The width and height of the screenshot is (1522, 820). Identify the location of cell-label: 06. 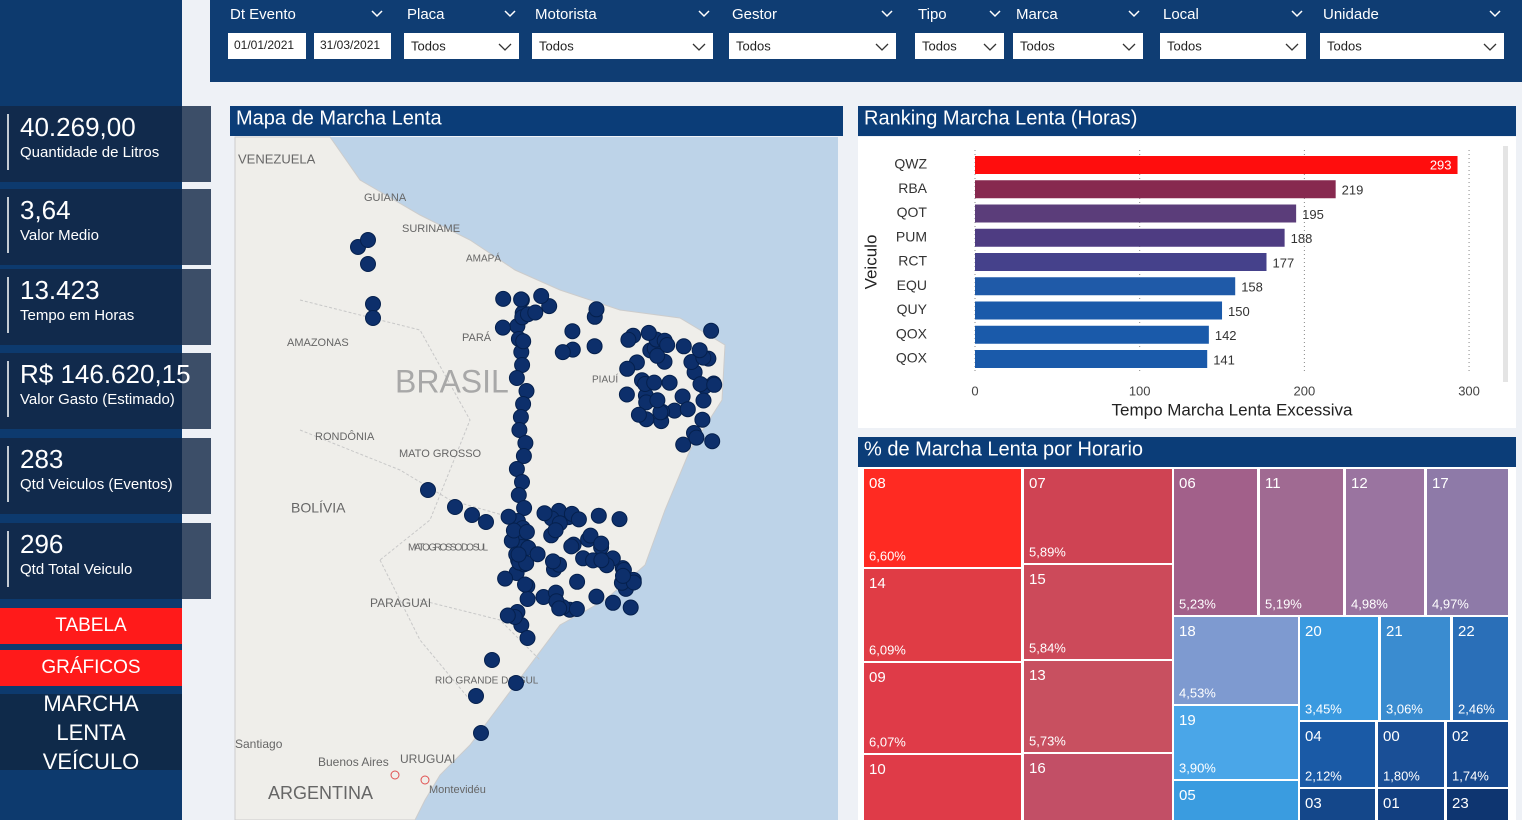
(1187, 483).